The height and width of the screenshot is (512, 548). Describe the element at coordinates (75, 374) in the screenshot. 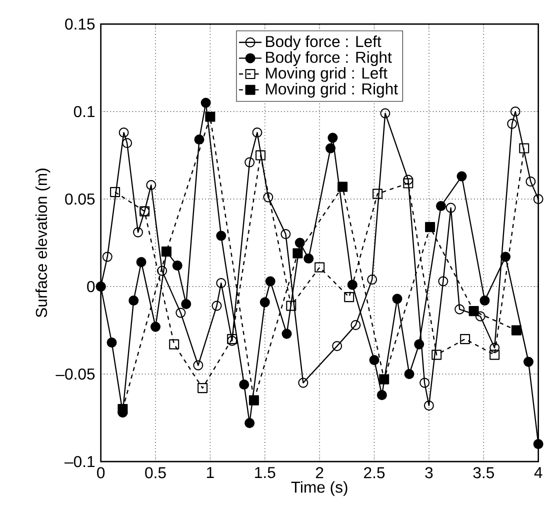

I see `y-tick-label: –0.05` at that location.